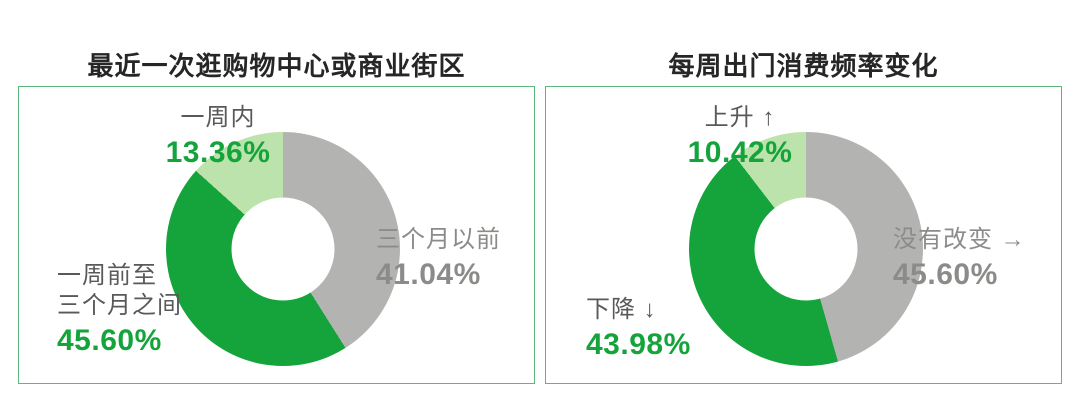 This screenshot has height=409, width=1080. Describe the element at coordinates (119, 290) in the screenshot. I see `slice-label: 一周前至 三个月之间` at that location.